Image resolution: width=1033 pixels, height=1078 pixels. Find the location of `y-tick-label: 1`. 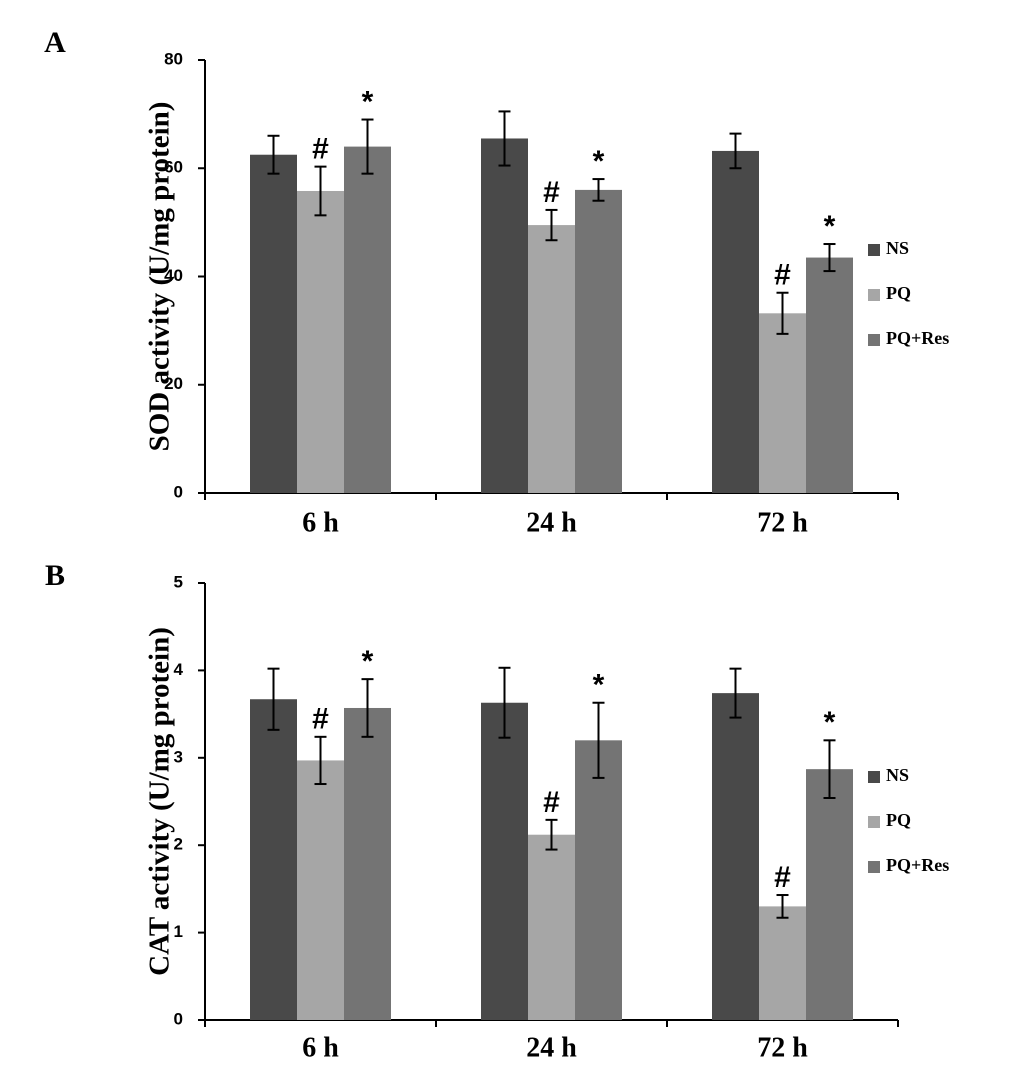

y-tick-label: 1 is located at coordinates (178, 931).